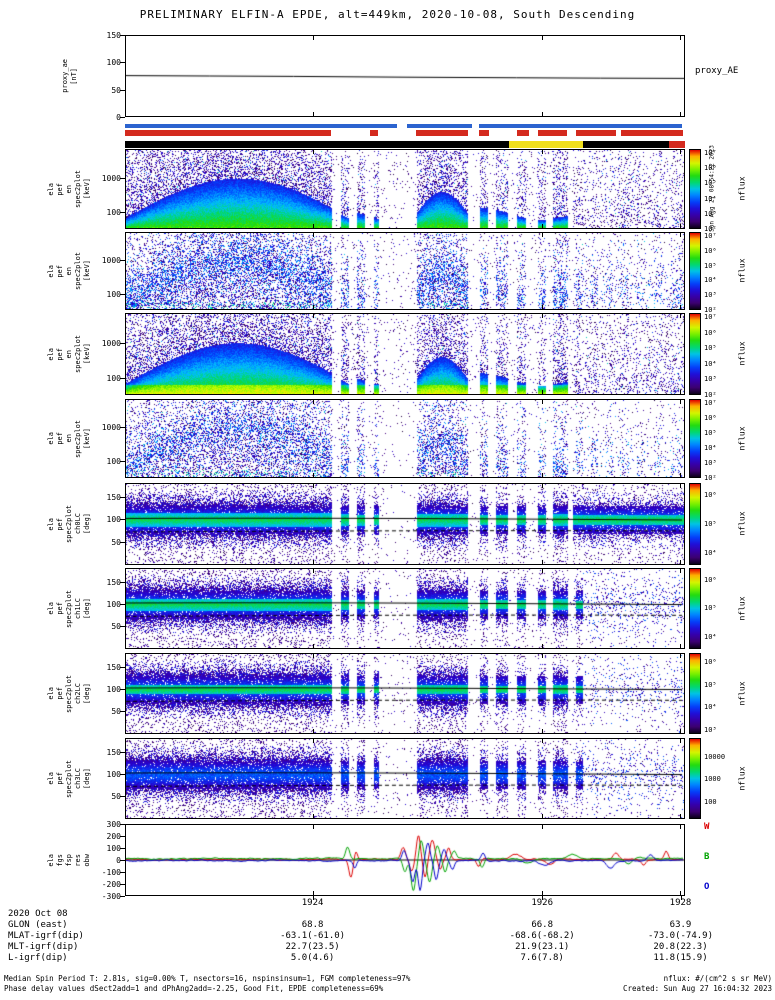 The width and height of the screenshot is (775, 1000). Describe the element at coordinates (78, 860) in the screenshot. I see `y-axis-label-word: res` at that location.